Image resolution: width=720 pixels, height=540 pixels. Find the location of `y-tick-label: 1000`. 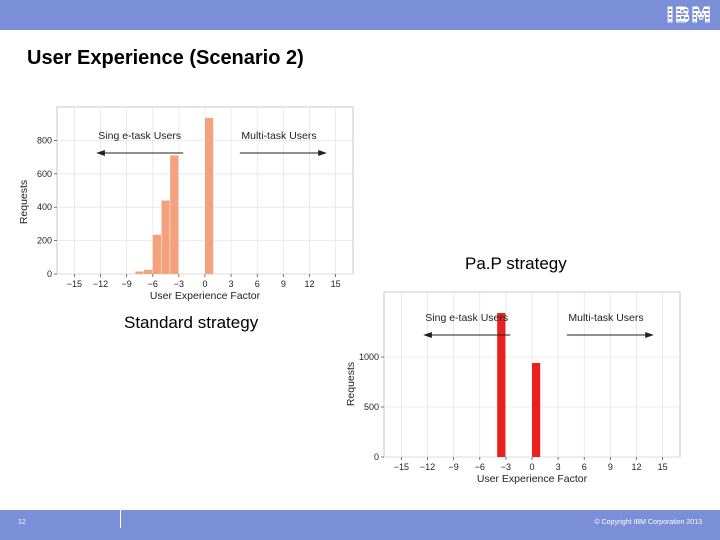

y-tick-label: 1000 is located at coordinates (369, 357).